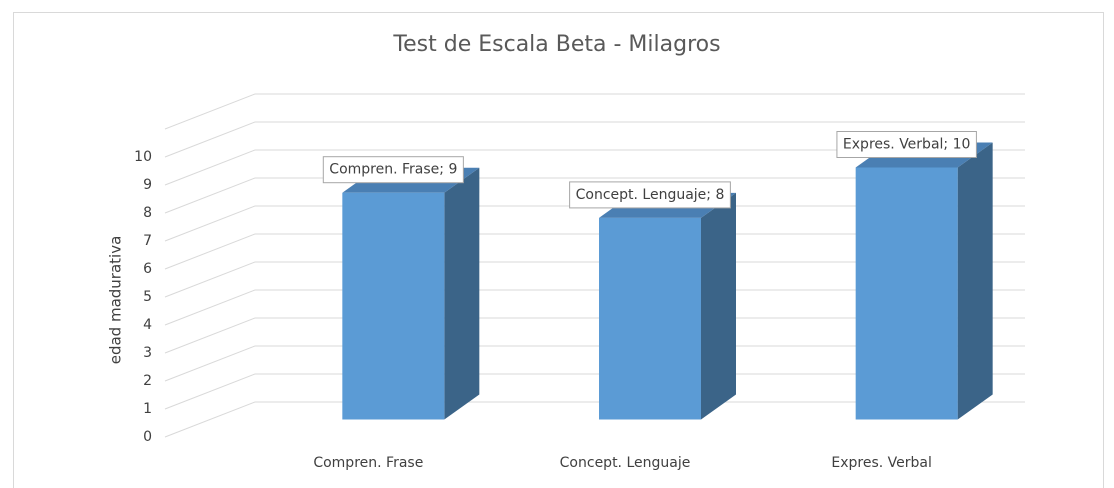 Image resolution: width=1114 pixels, height=488 pixels. I want to click on y-tick-label: 6, so click(147, 269).